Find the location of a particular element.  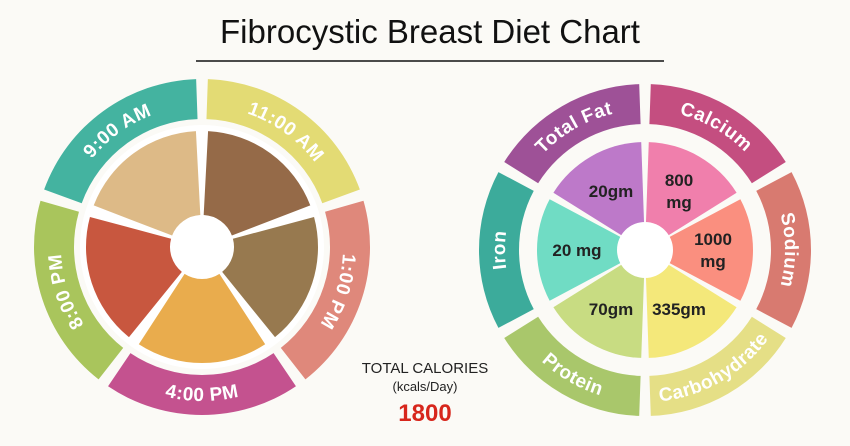

ring-label-text: 4:00 PM is located at coordinates (202, 393).